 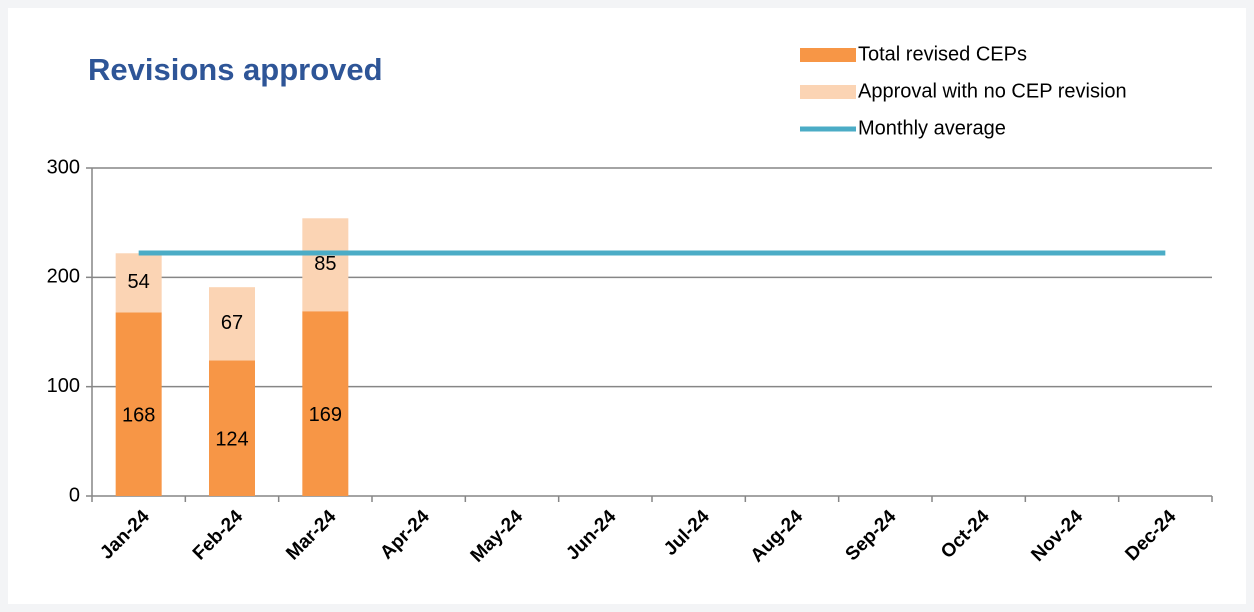 I want to click on data-label: 85, so click(x=325, y=264).